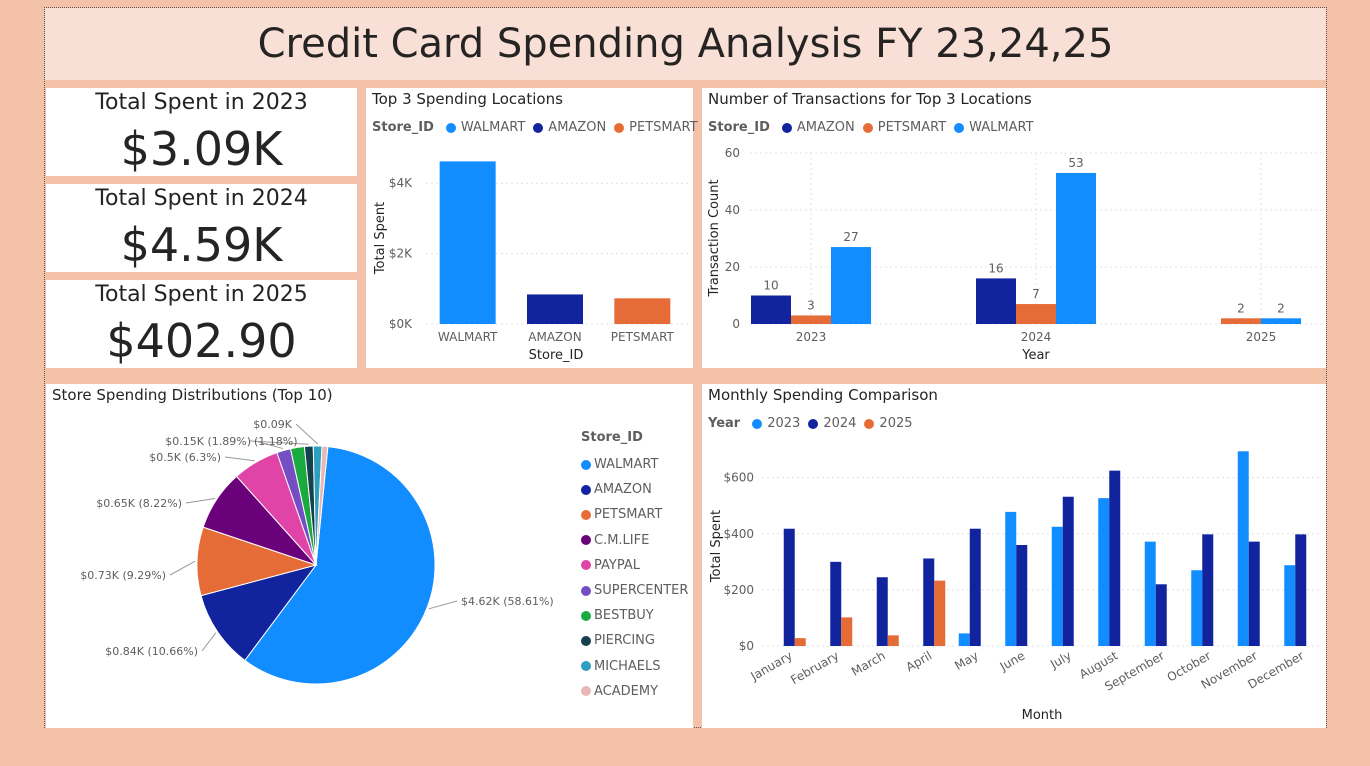 The width and height of the screenshot is (1370, 766). Describe the element at coordinates (201, 102) in the screenshot. I see `kpi-label: Total Spent in 2023` at that location.